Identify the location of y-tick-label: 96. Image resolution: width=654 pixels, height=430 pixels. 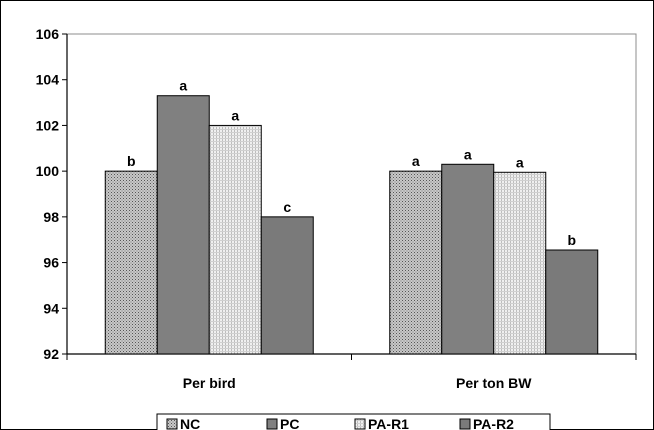
(51, 263).